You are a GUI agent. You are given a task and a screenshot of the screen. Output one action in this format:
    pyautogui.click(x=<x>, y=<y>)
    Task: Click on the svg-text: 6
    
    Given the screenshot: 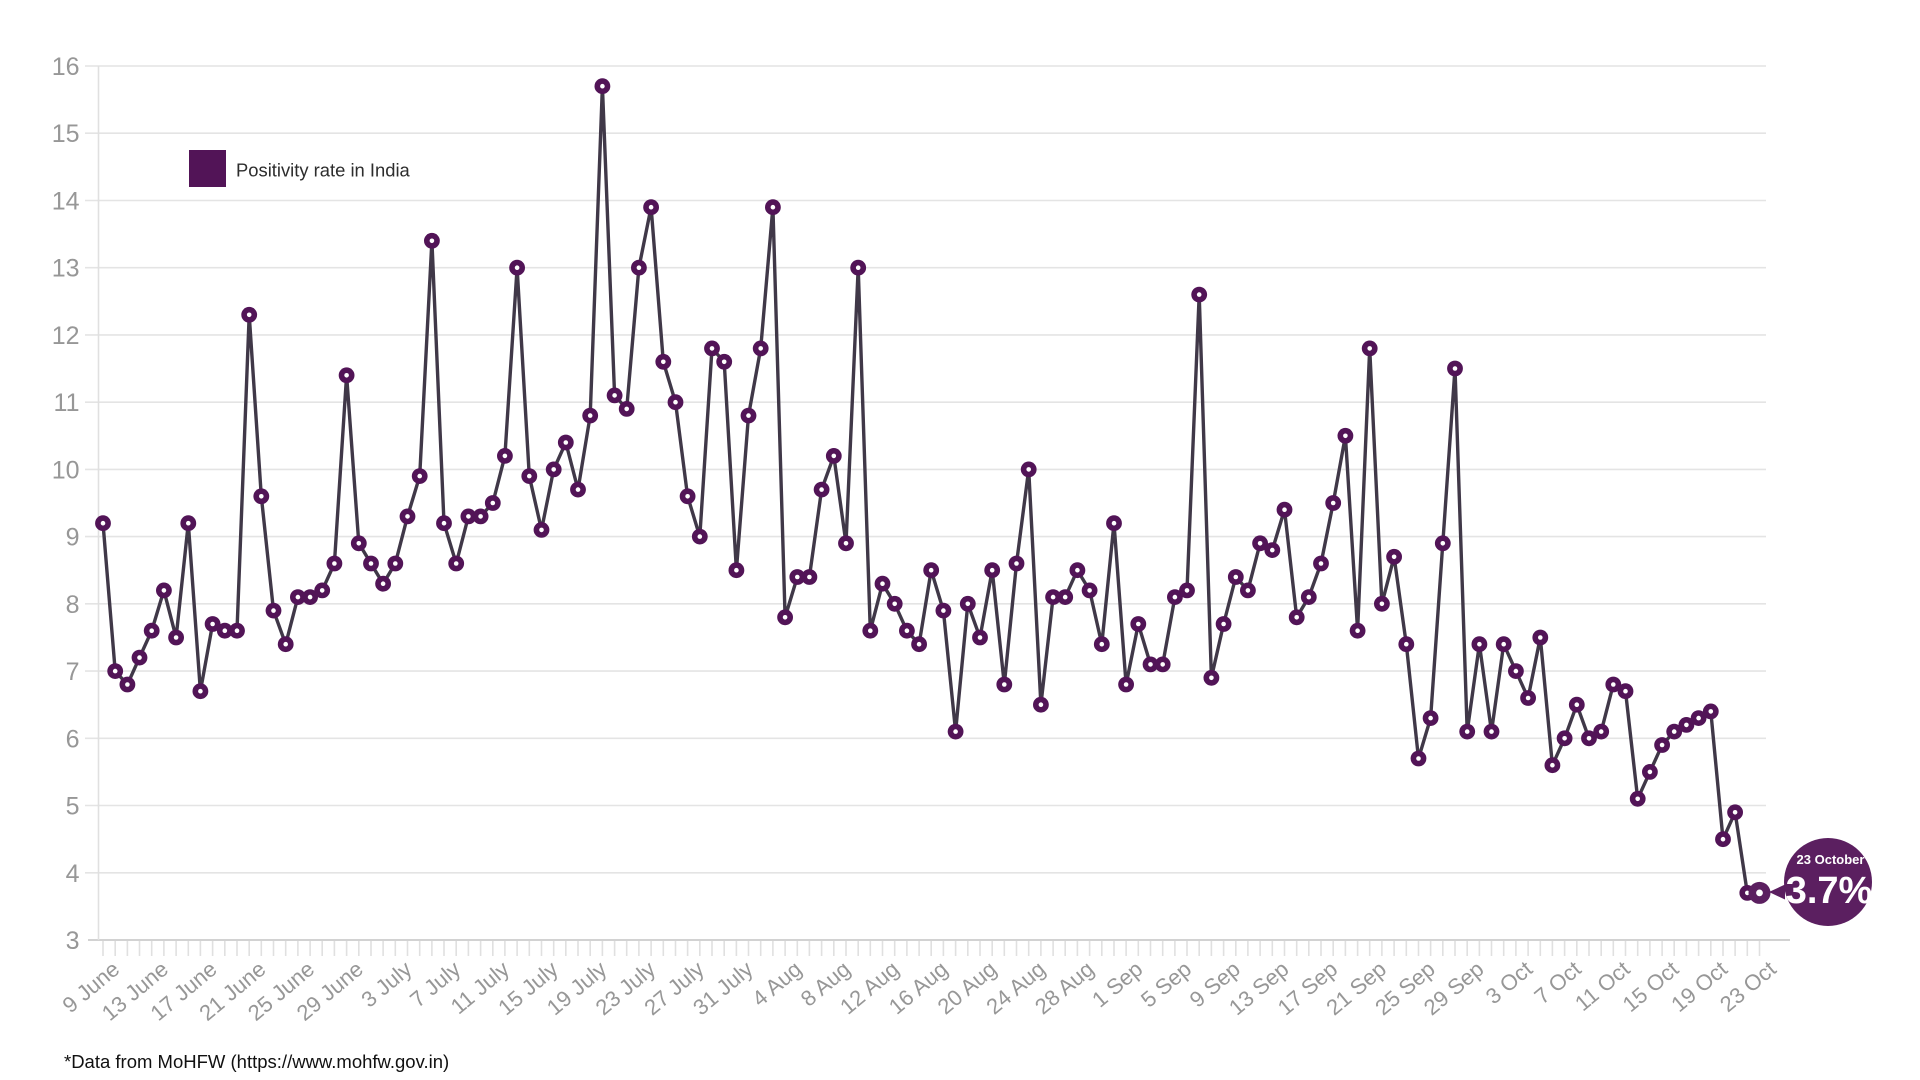 What is the action you would take?
    pyautogui.click(x=73, y=739)
    